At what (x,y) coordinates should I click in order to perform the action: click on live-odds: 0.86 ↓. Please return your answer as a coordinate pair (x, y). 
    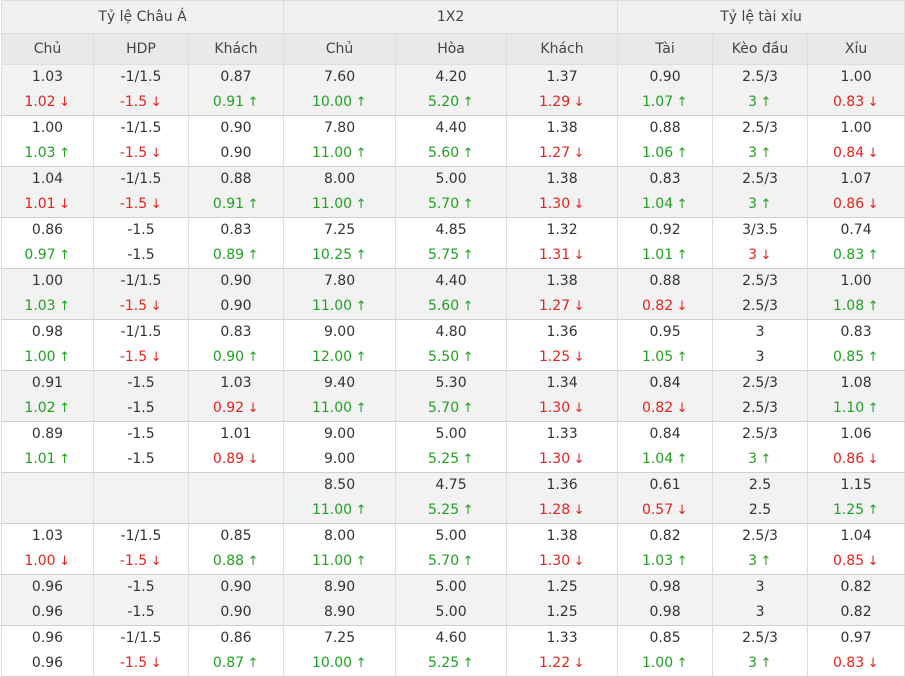
    Looking at the image, I should click on (856, 204).